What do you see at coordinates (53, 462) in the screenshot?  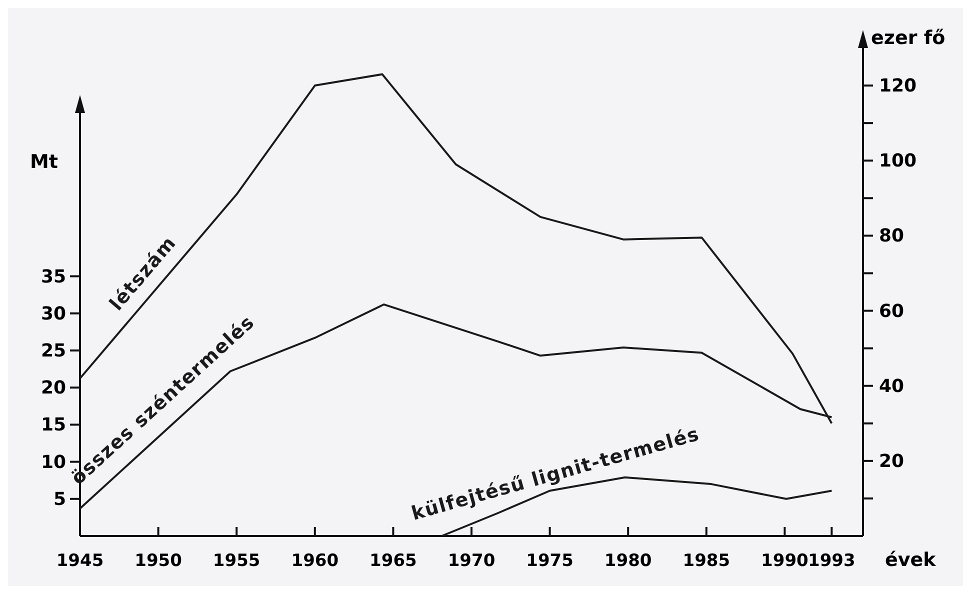 I see `y-tick-label: 10` at bounding box center [53, 462].